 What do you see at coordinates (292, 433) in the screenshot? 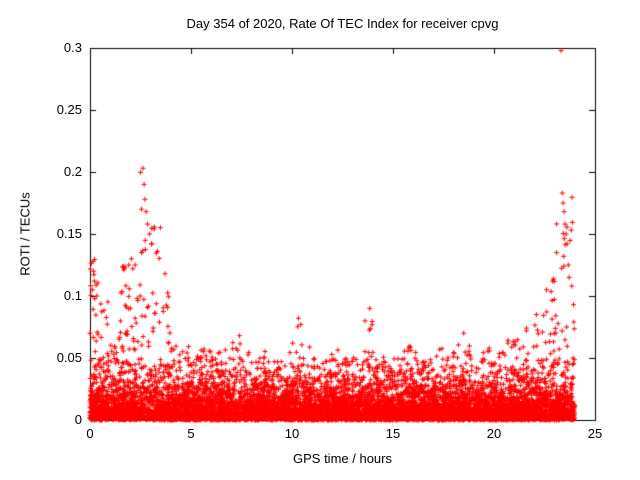
I see `x-tick-label: 10` at bounding box center [292, 433].